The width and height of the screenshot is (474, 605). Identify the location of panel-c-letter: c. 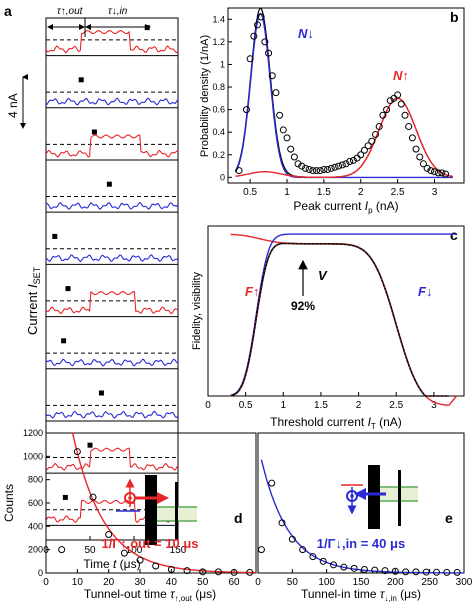
(454, 235).